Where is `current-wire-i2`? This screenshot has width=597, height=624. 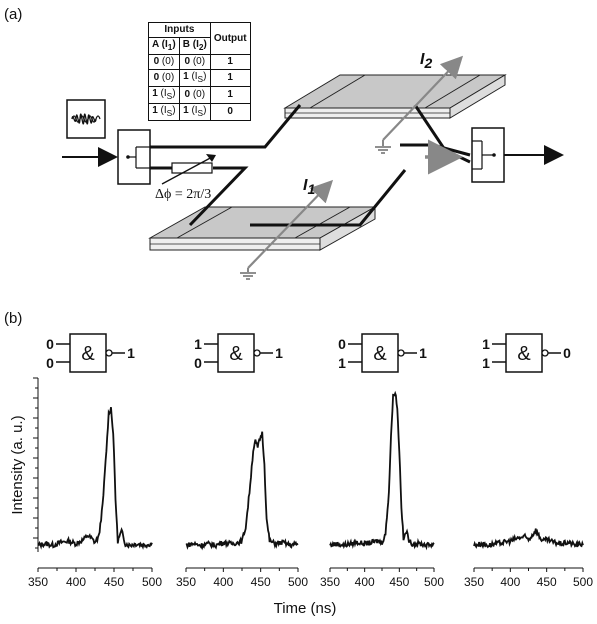 current-wire-i2 is located at coordinates (419, 104).